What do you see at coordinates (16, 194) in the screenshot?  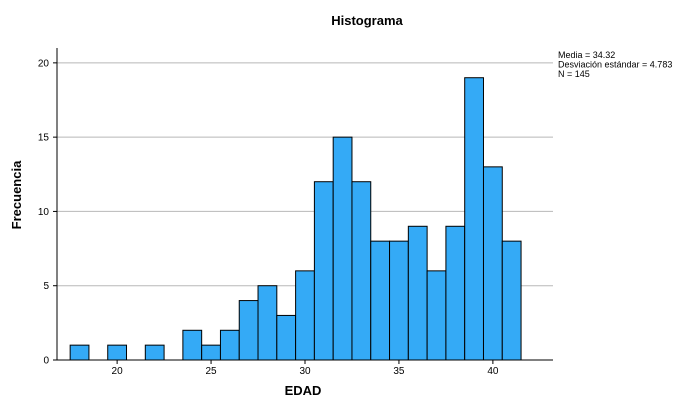 I see `y-axis-title: Frecuencia` at bounding box center [16, 194].